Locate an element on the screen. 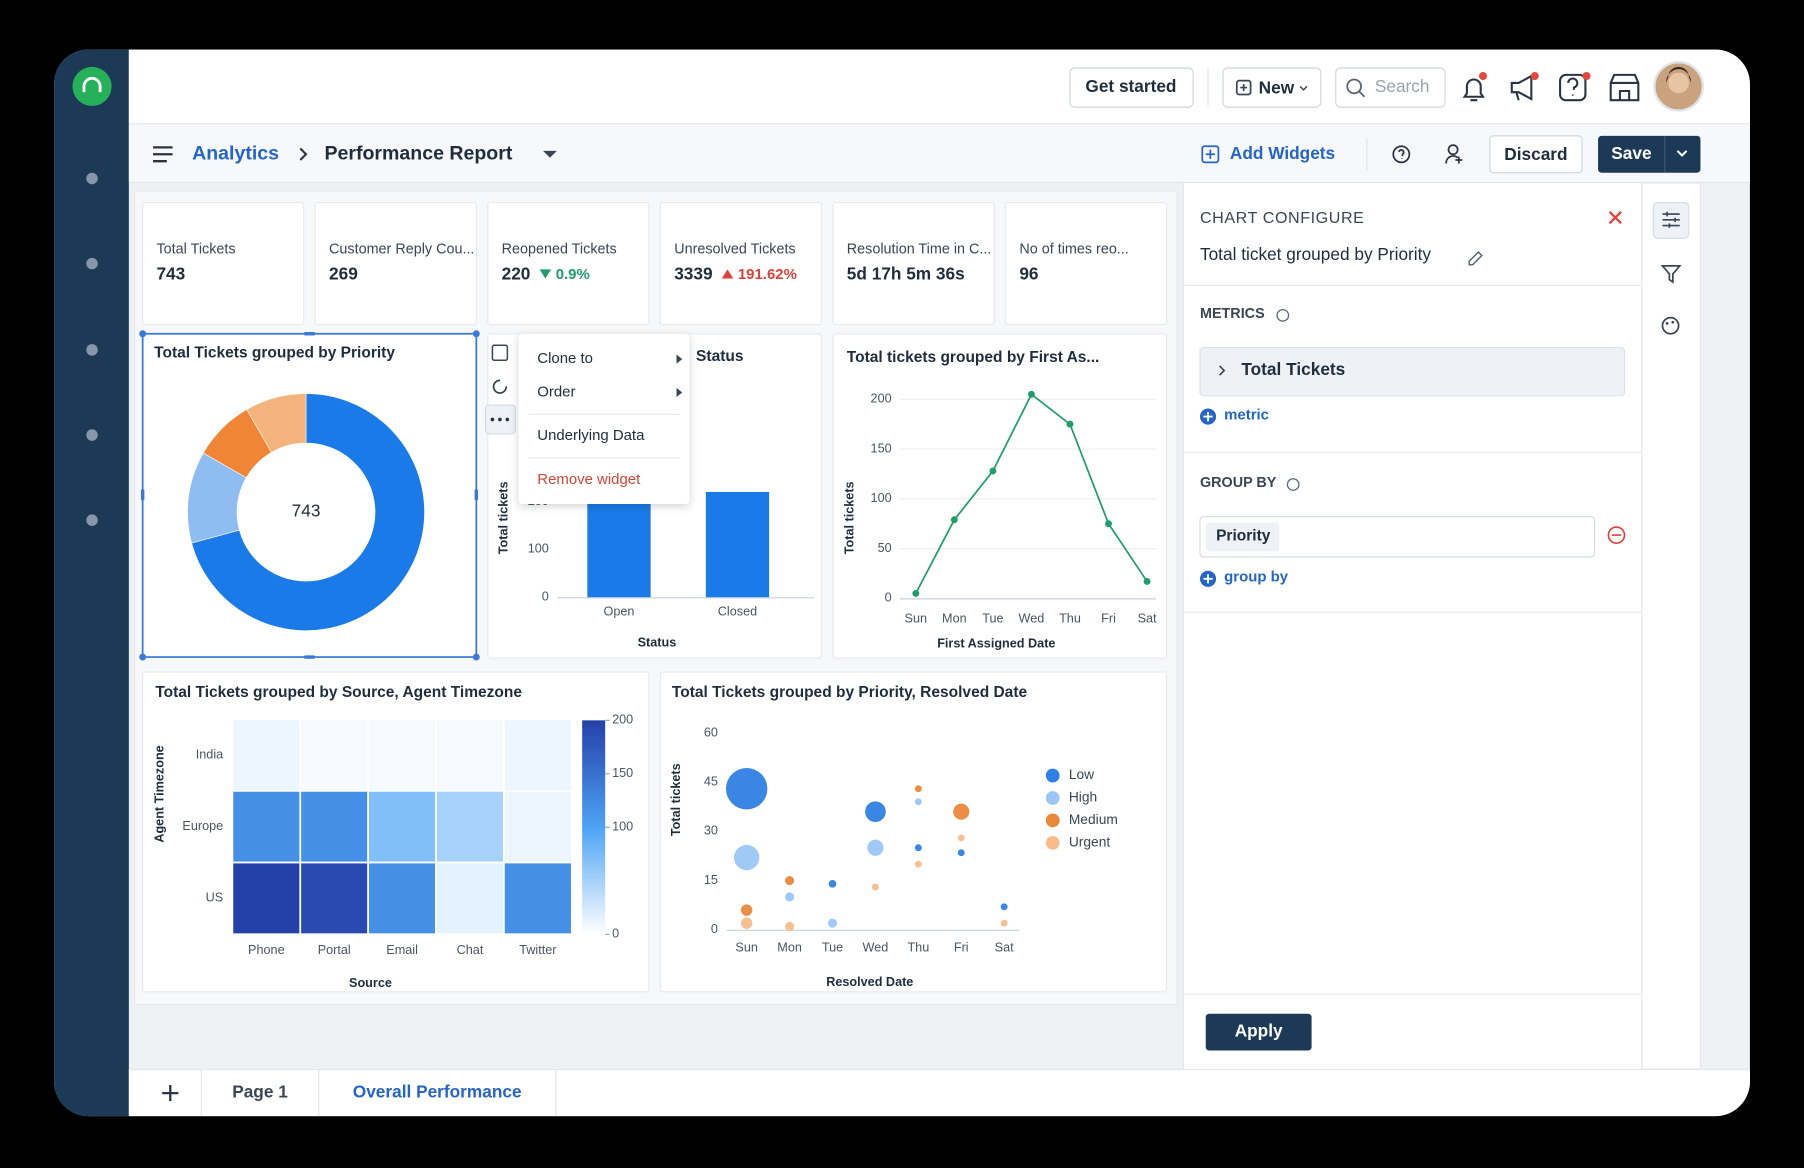 The width and height of the screenshot is (1804, 1168). add-widgets-link: Add Widgets is located at coordinates (1282, 153).